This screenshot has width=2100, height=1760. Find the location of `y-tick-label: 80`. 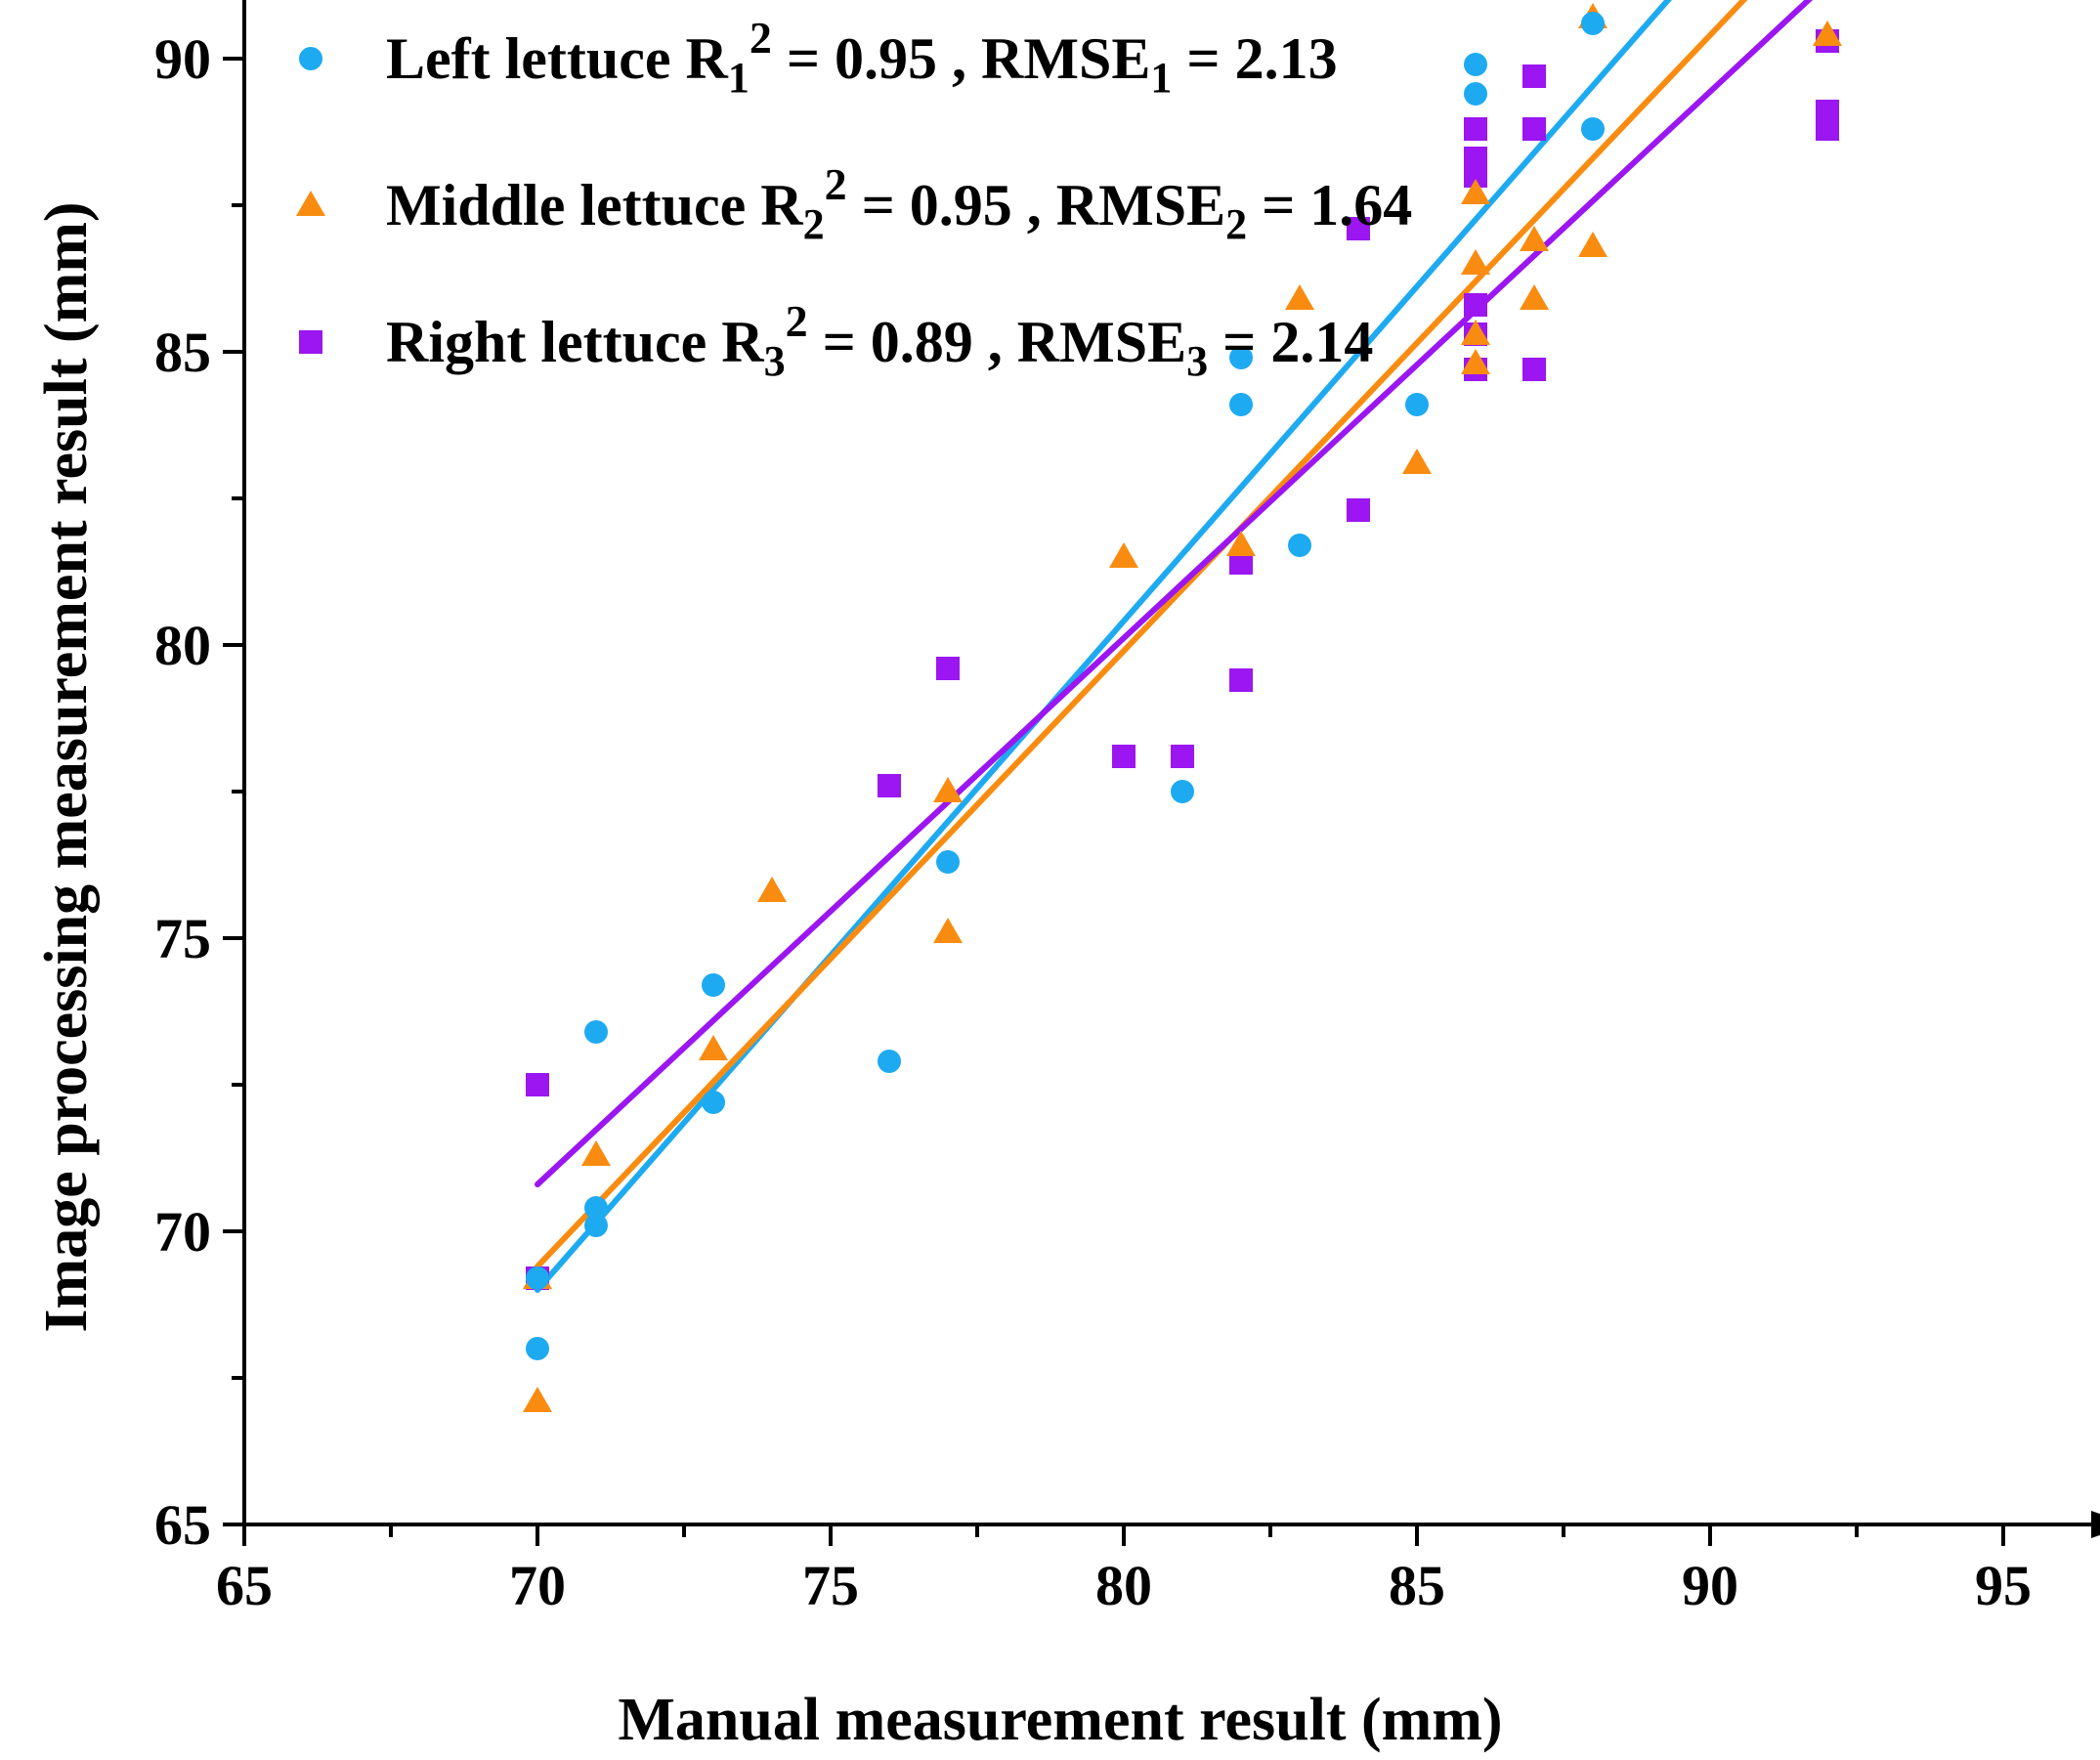

y-tick-label: 80 is located at coordinates (183, 645).